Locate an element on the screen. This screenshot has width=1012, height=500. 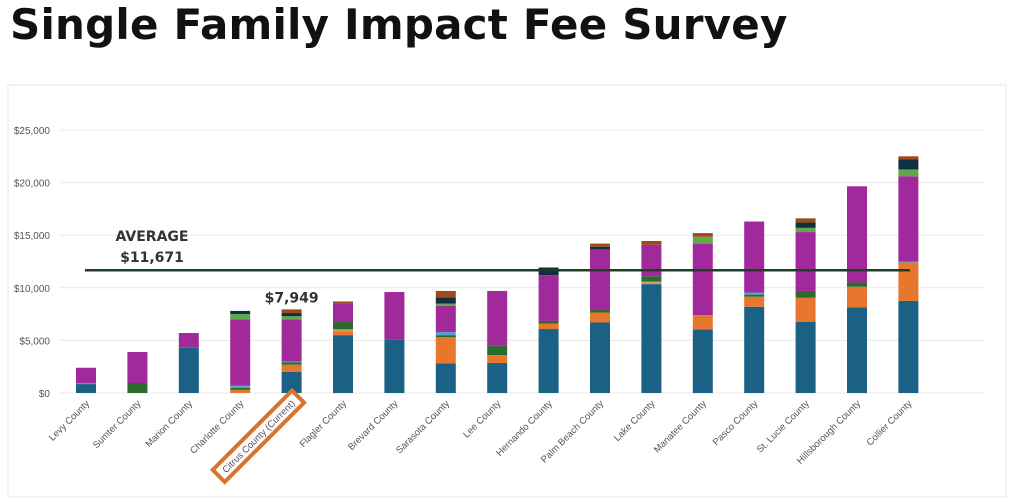
x-tick-label: Manatee County is located at coordinates (680, 426).